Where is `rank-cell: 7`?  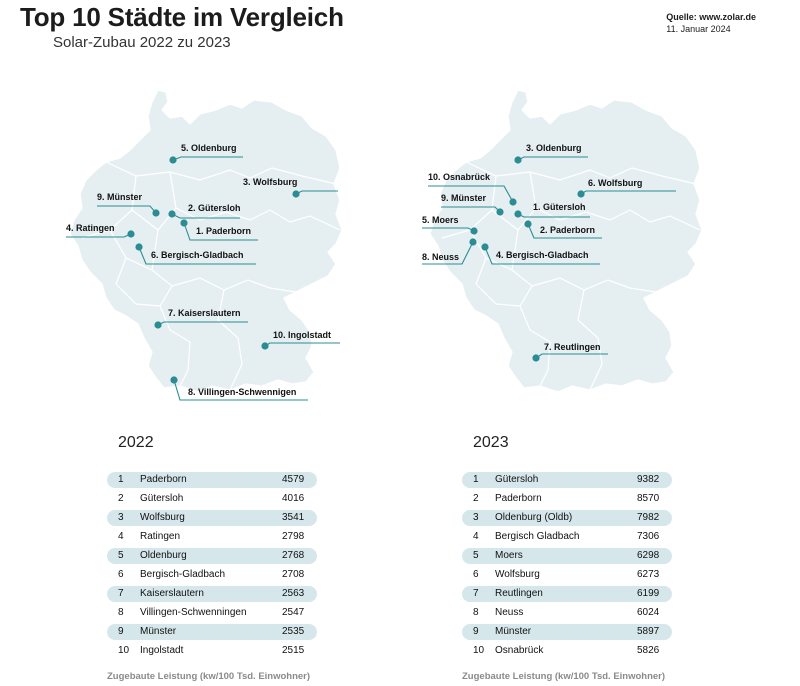 rank-cell: 7 is located at coordinates (476, 593).